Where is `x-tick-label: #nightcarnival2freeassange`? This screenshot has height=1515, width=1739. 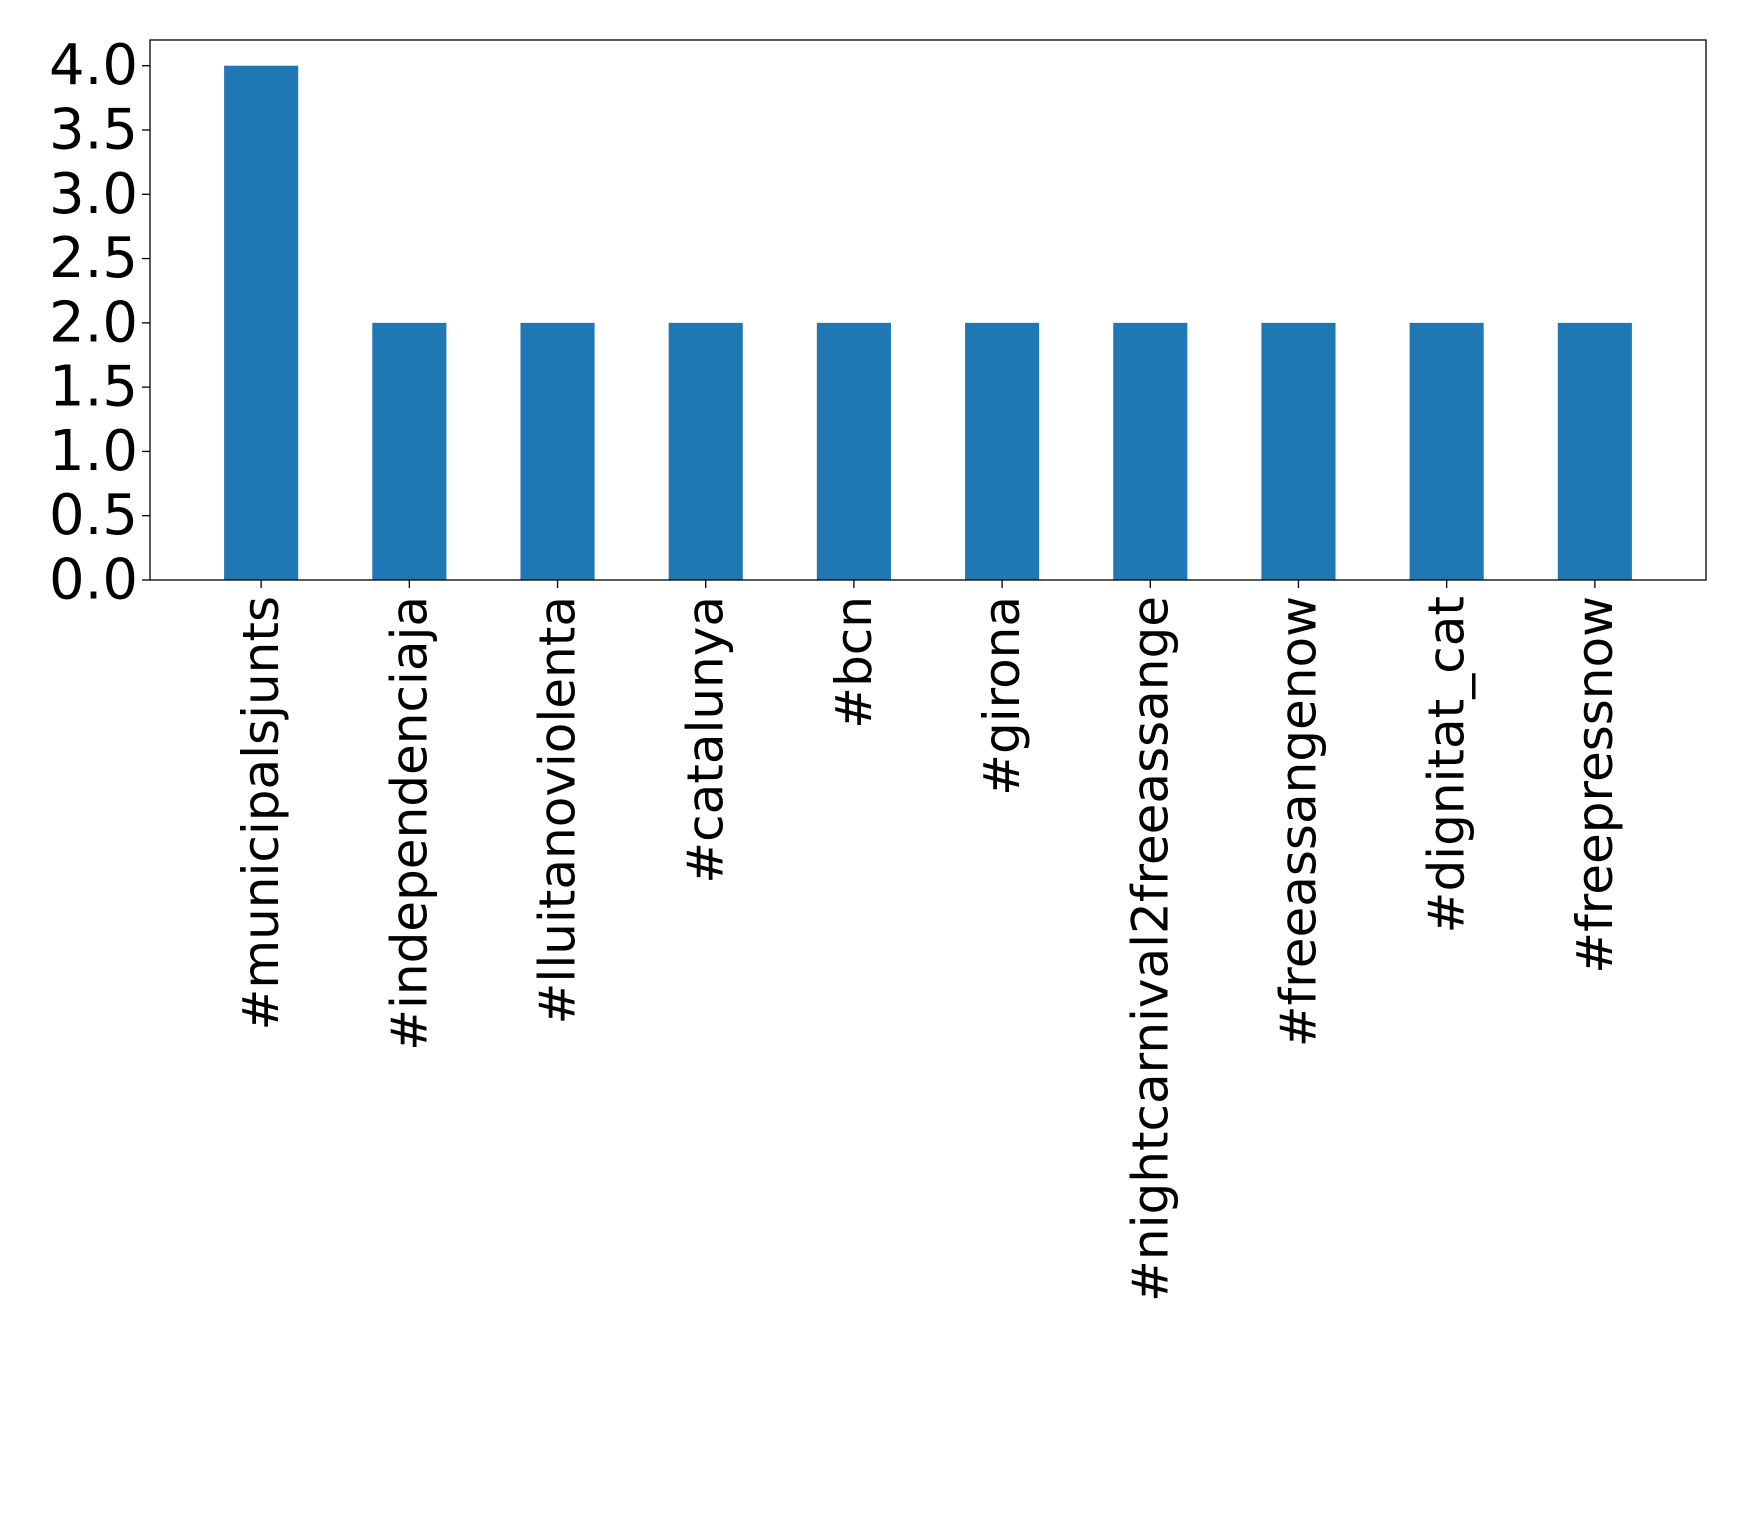 x-tick-label: #nightcarnival2freeassange is located at coordinates (1150, 949).